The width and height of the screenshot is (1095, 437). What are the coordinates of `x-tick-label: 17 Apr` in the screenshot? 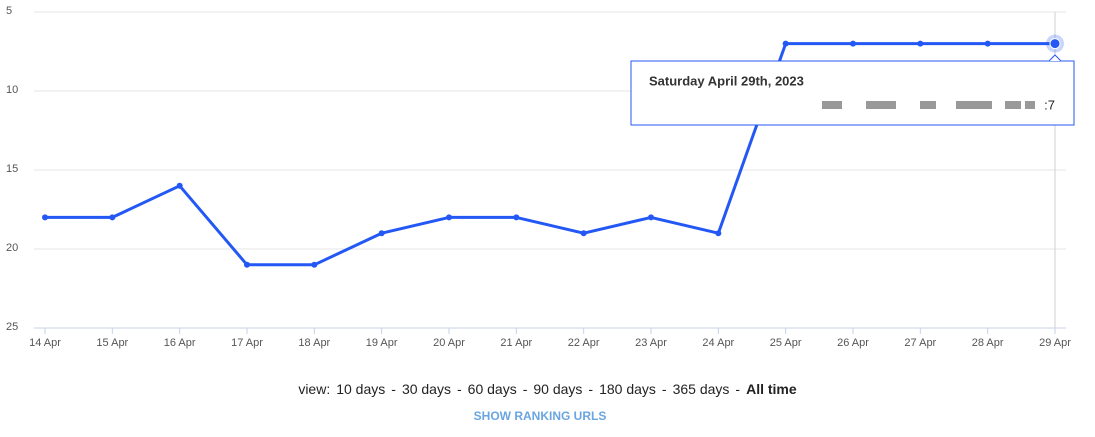 It's located at (247, 343).